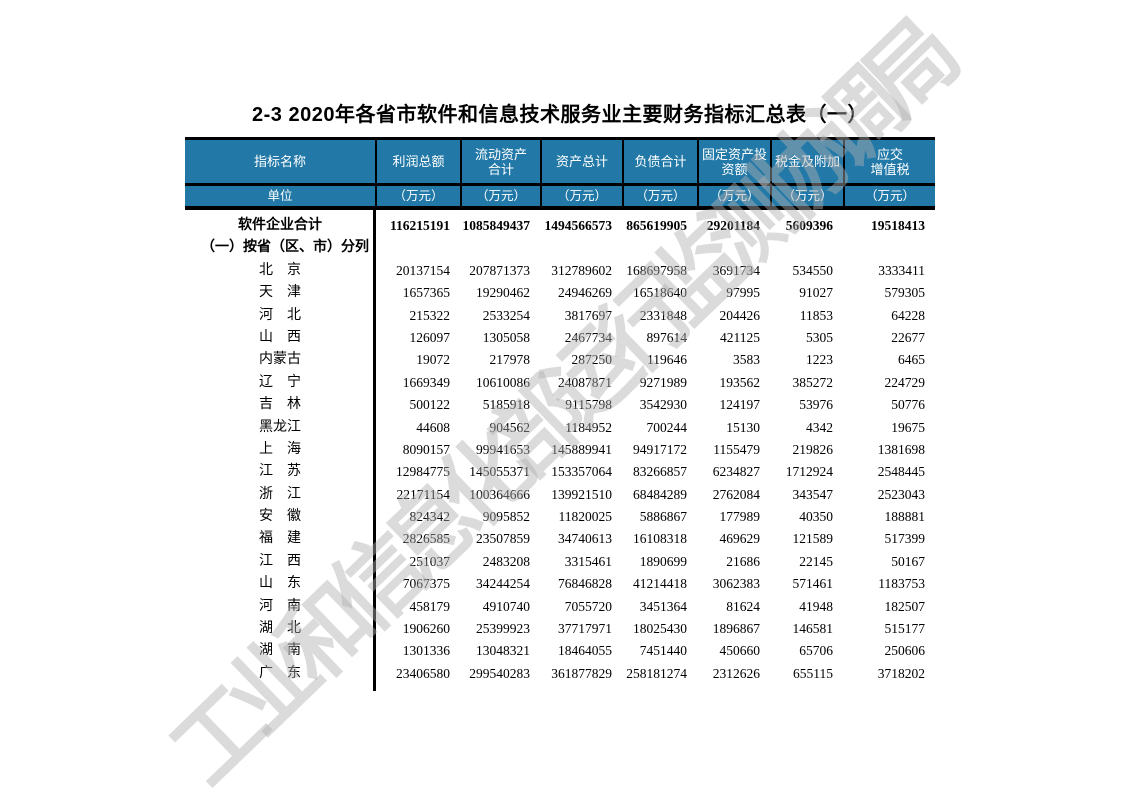 The width and height of the screenshot is (1122, 793). Describe the element at coordinates (736, 494) in the screenshot. I see `value-cell: 2762084` at that location.